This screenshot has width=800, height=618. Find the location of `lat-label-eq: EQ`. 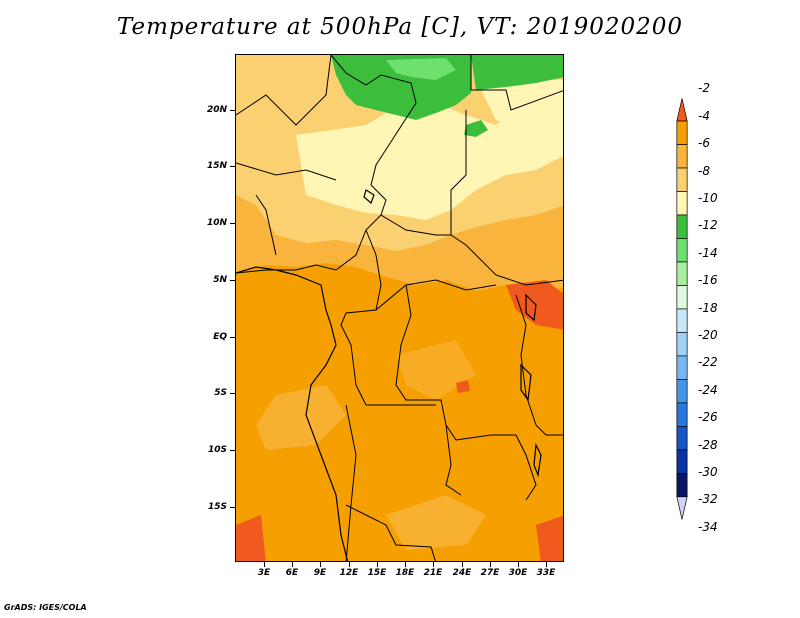

lat-label-eq: EQ is located at coordinates (220, 337).